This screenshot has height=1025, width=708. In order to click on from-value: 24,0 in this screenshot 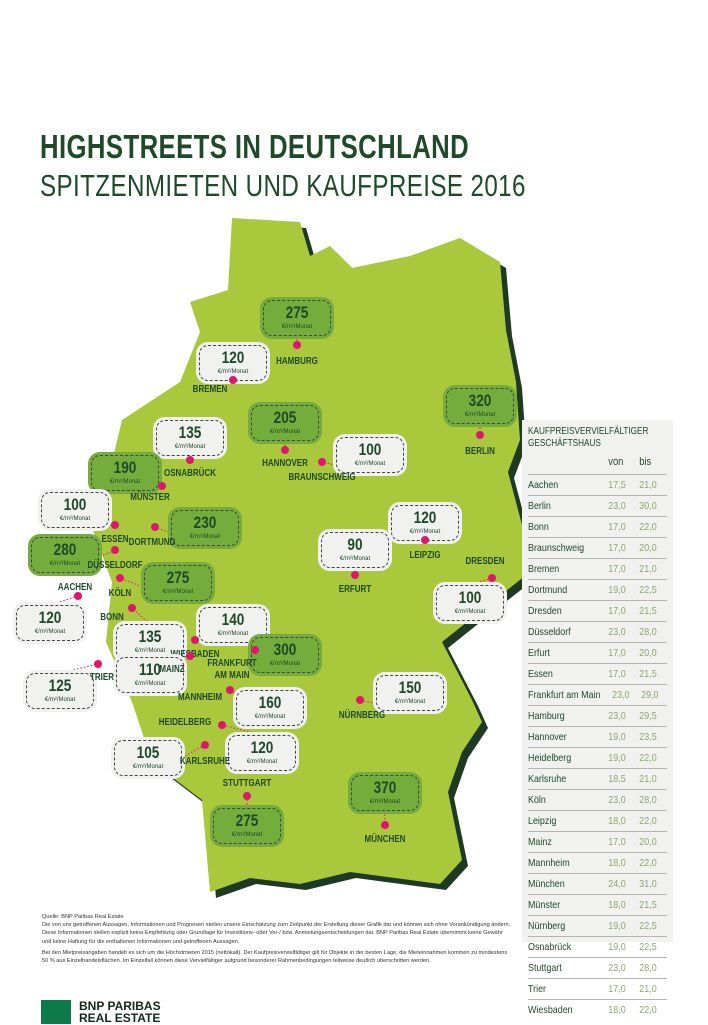, I will do `click(617, 884)`.